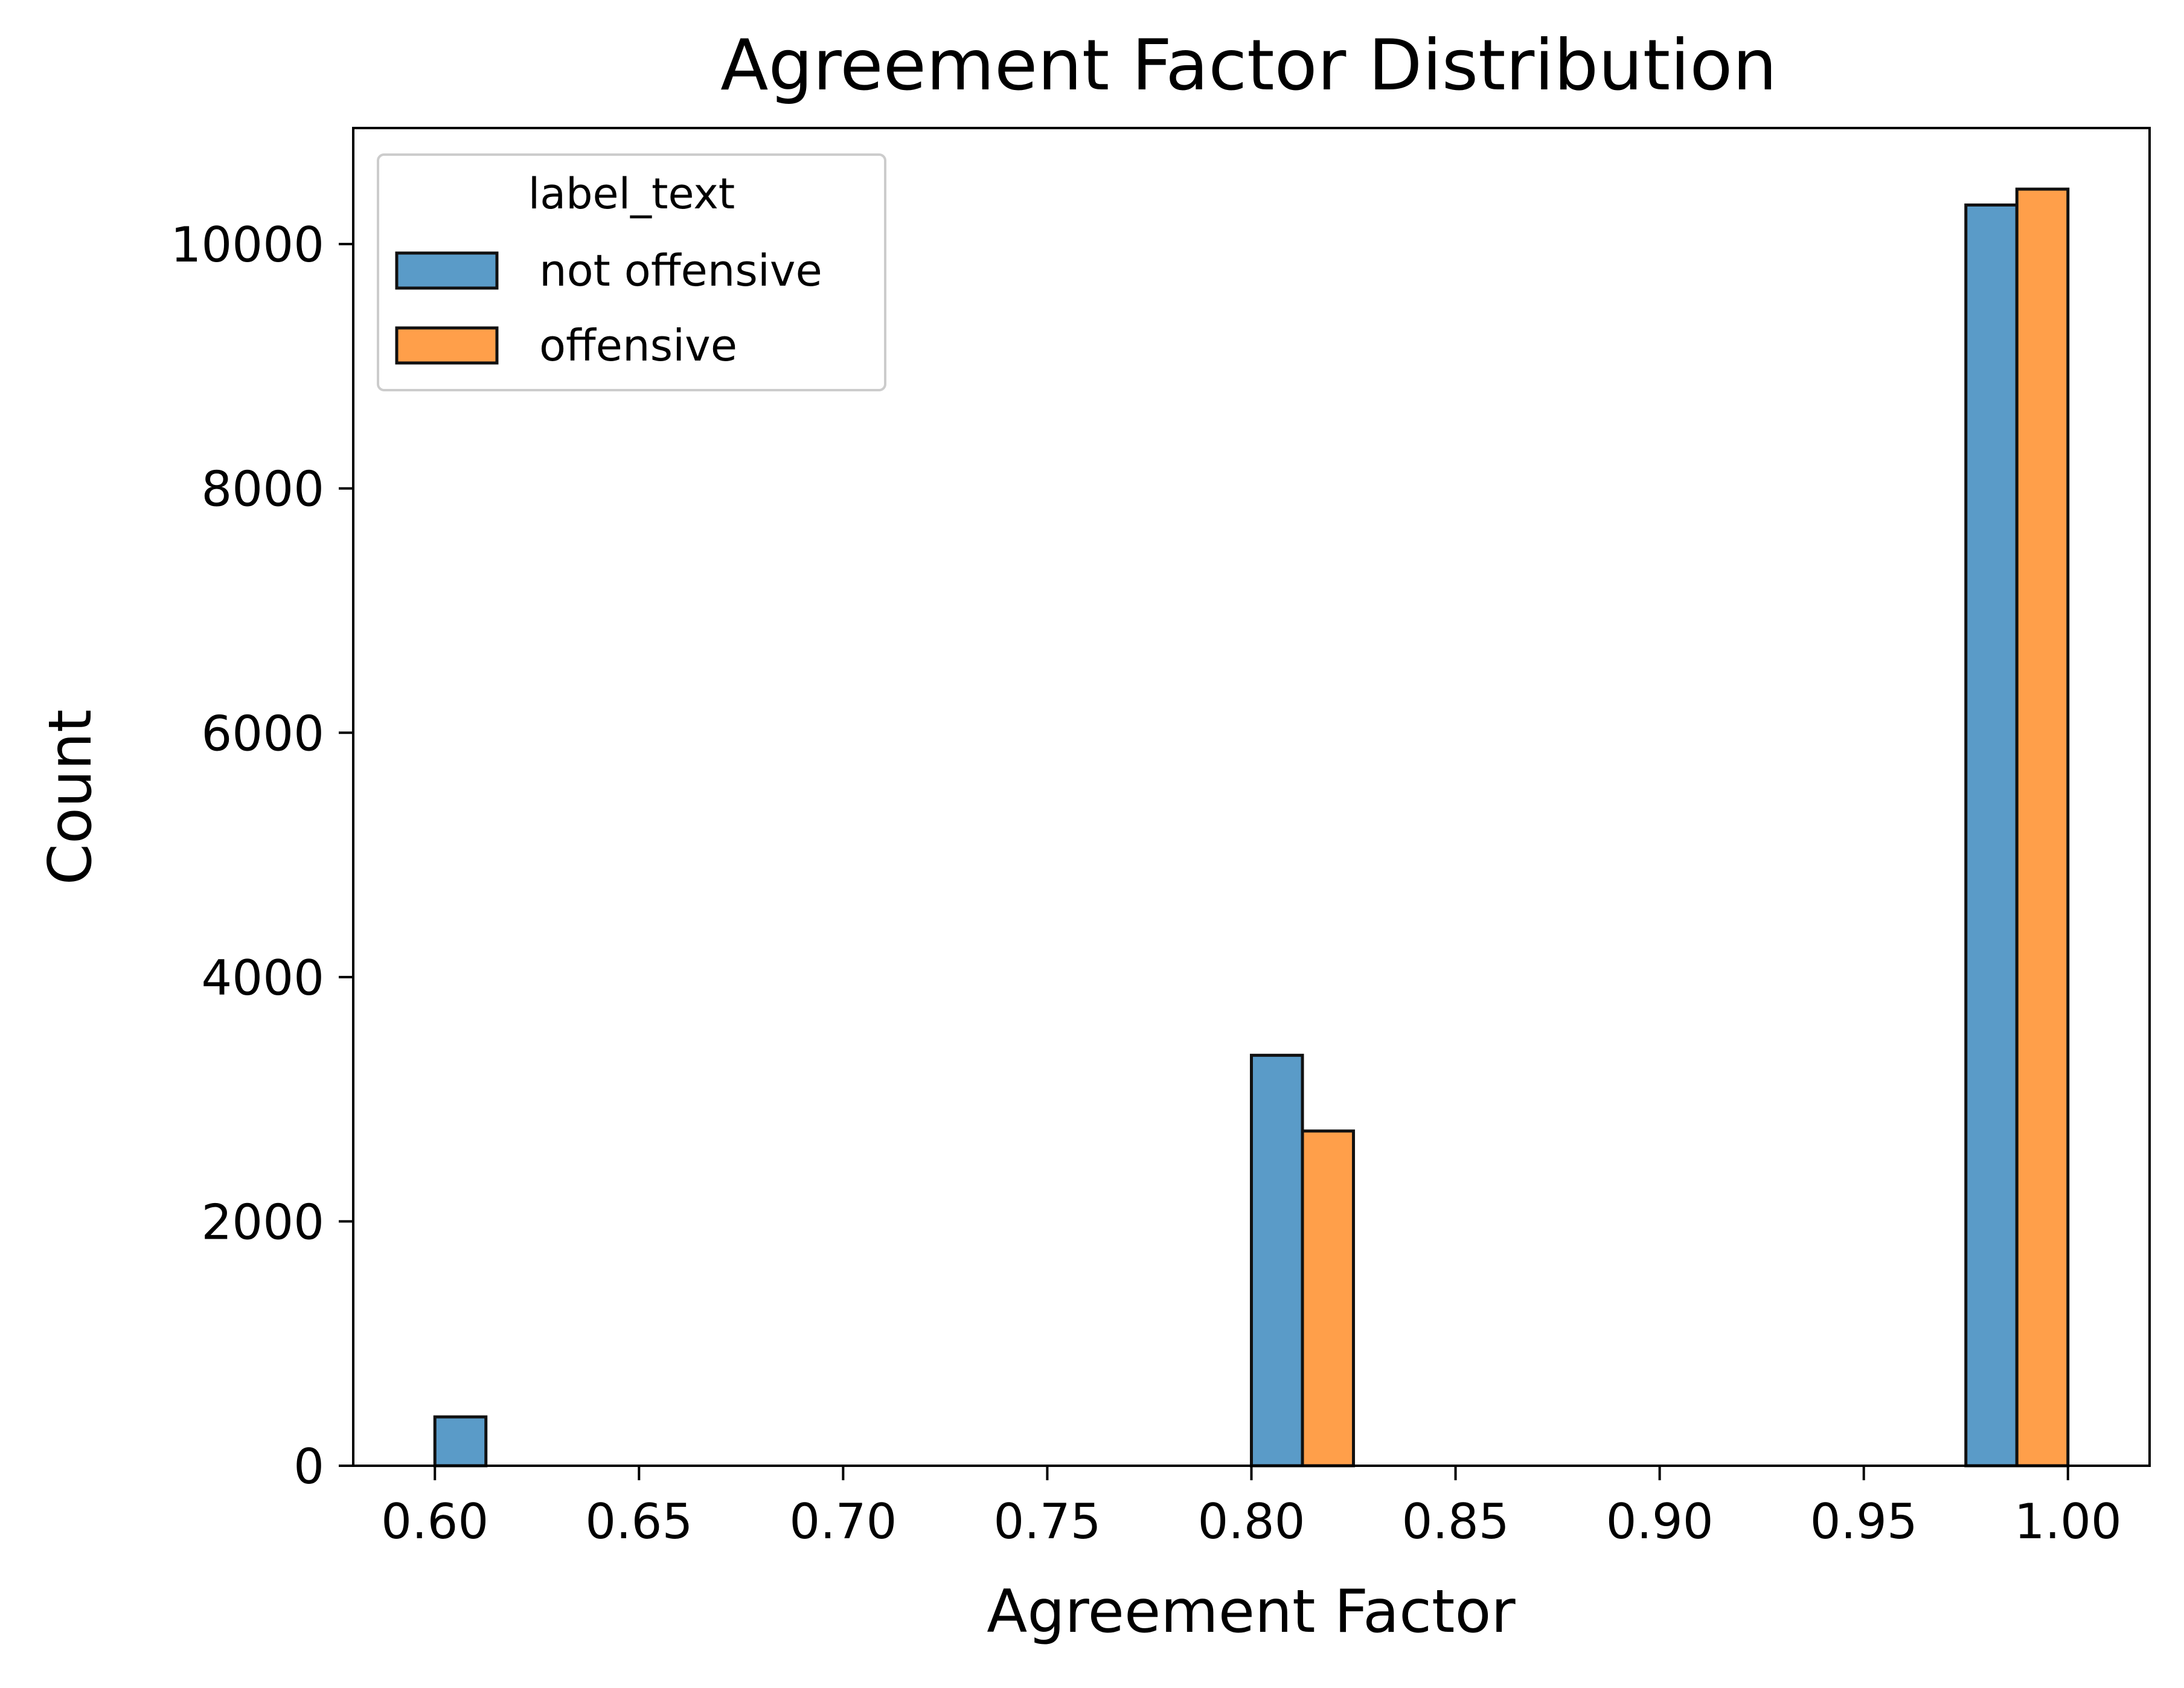  Describe the element at coordinates (1660, 1522) in the screenshot. I see `x-tick-label: 0.90` at that location.